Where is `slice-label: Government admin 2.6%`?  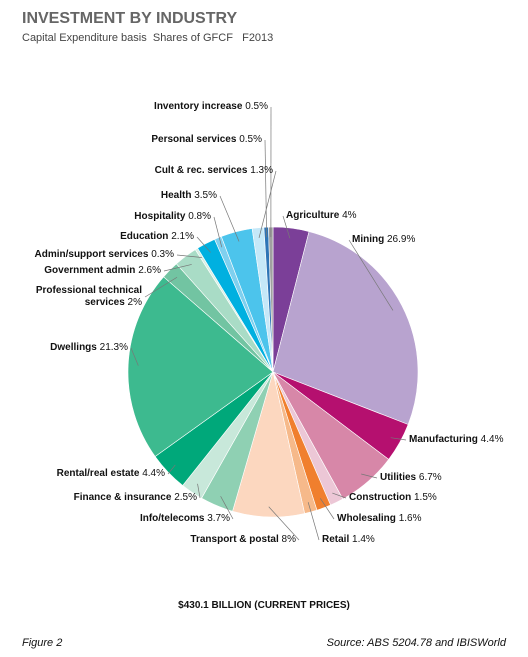 slice-label: Government admin 2.6% is located at coordinates (102, 271).